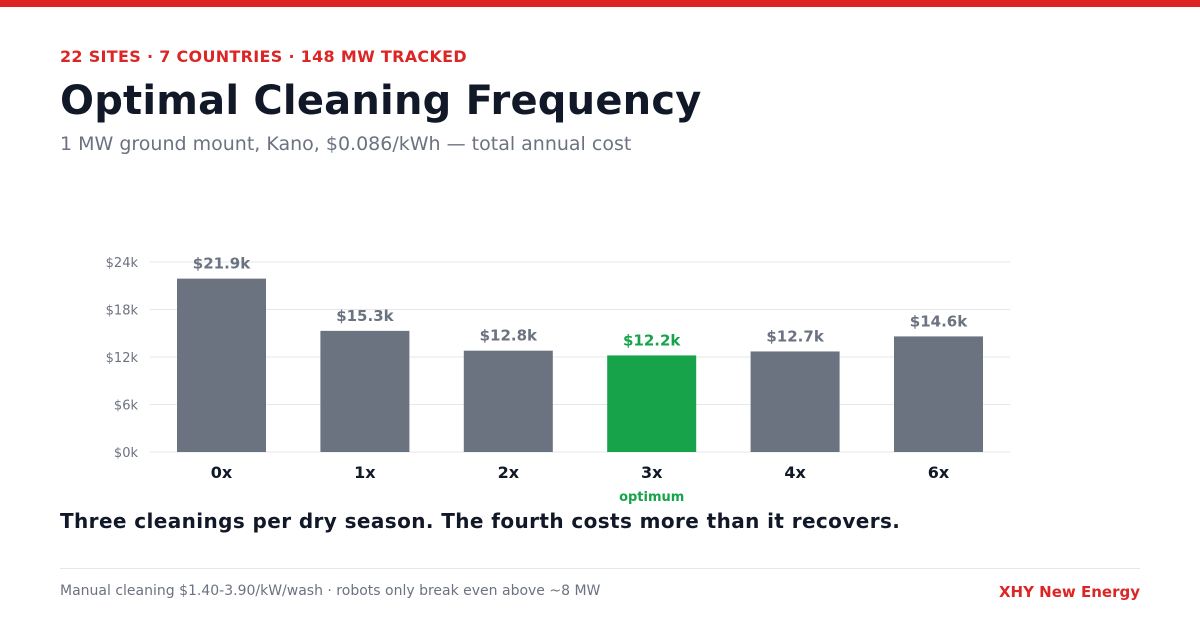 Image resolution: width=1200 pixels, height=630 pixels. What do you see at coordinates (651, 497) in the screenshot?
I see `optimum-annotation: optimum` at bounding box center [651, 497].